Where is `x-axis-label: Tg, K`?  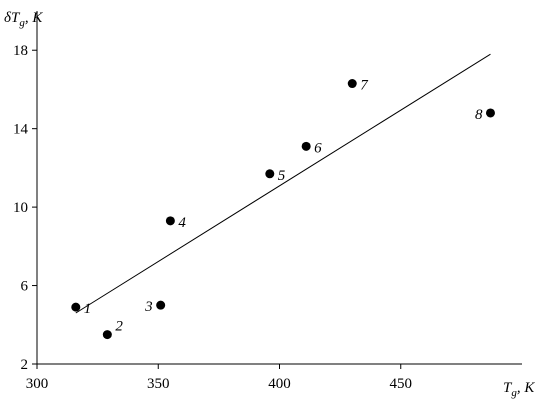
x-axis-label: Tg, K is located at coordinates (519, 389).